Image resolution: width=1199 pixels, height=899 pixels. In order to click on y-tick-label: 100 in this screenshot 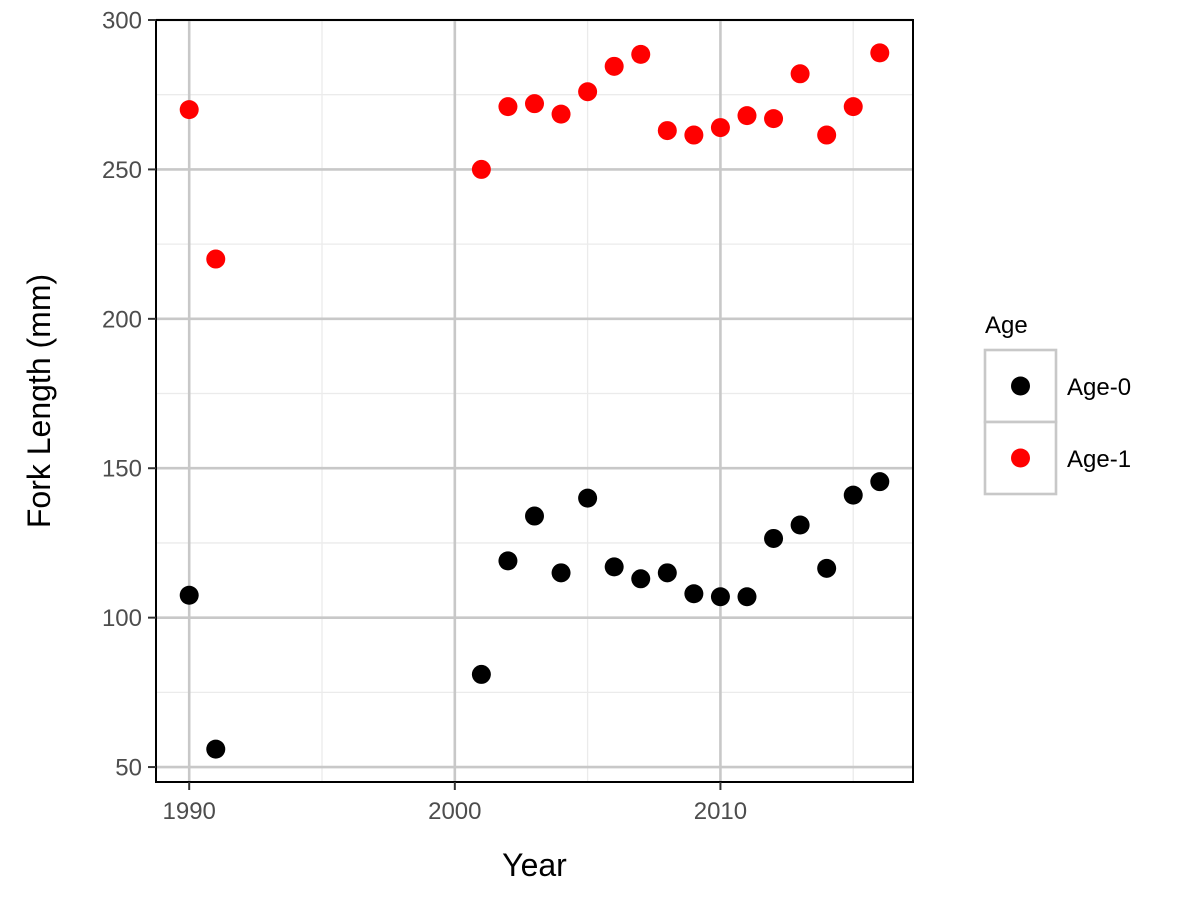, I will do `click(122, 618)`.